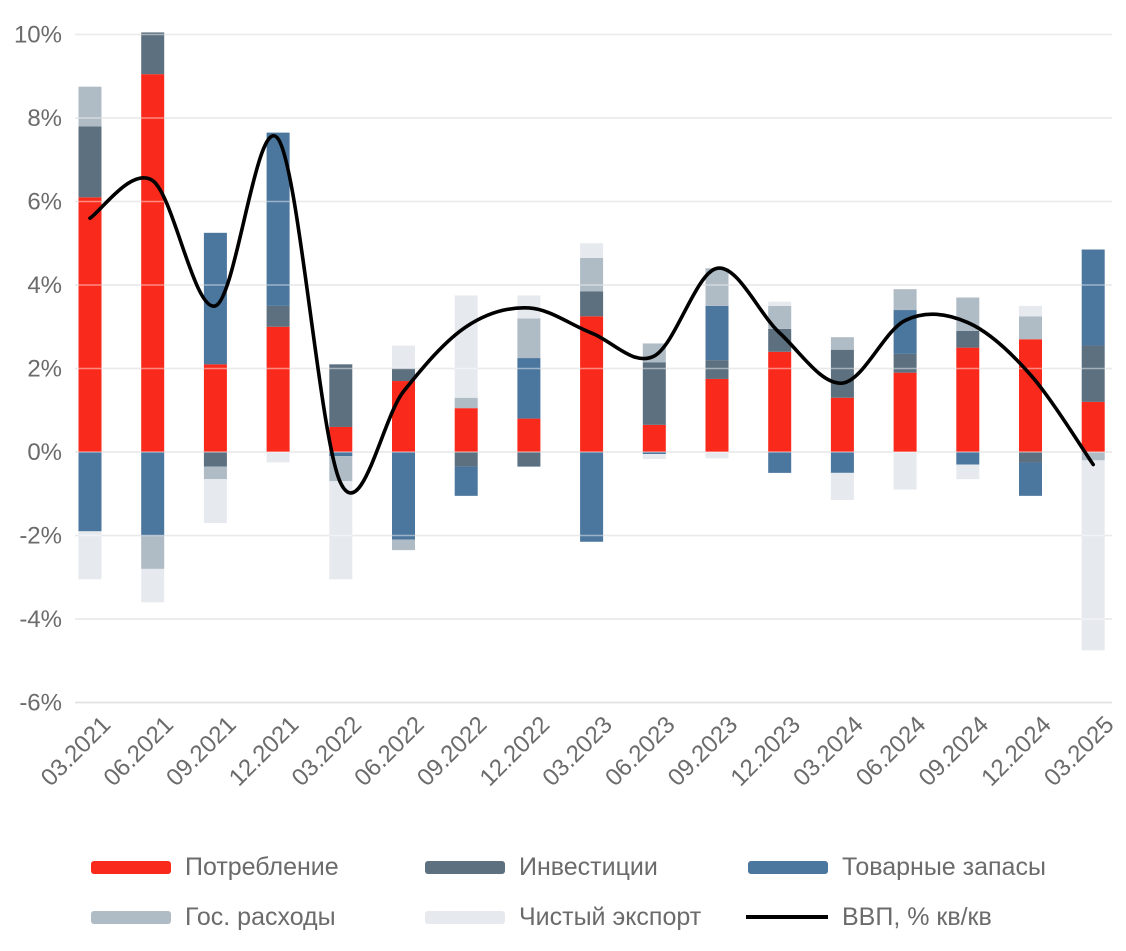 The image size is (1126, 951). I want to click on legend-label-investment: Инвестиции, so click(588, 866).